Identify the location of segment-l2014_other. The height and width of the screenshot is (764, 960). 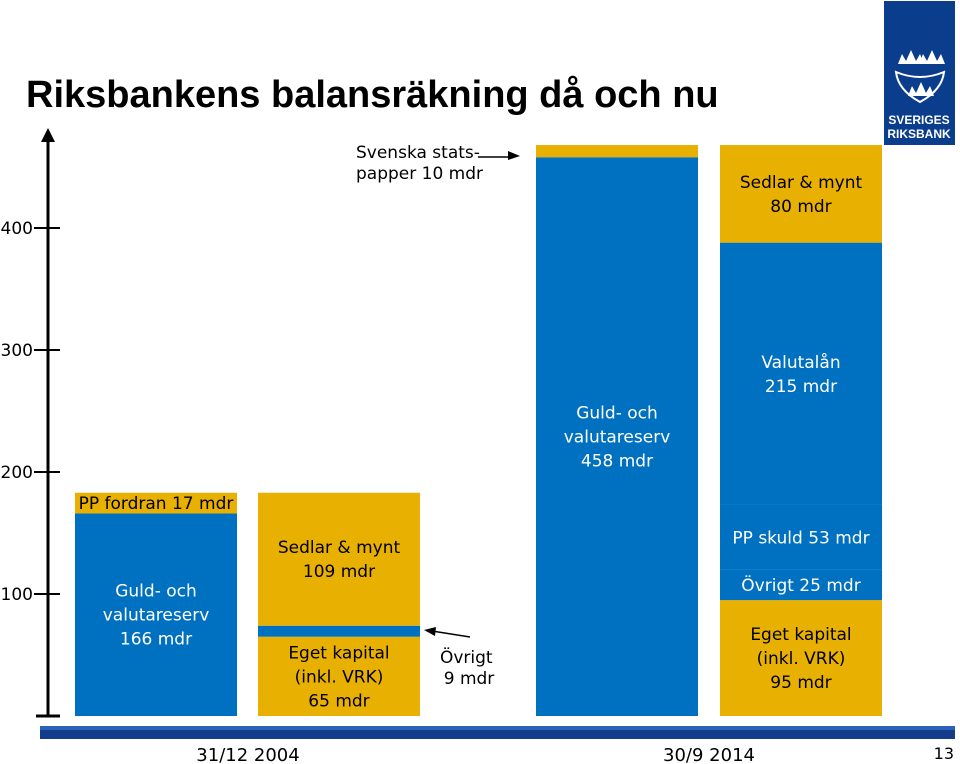
(801, 585).